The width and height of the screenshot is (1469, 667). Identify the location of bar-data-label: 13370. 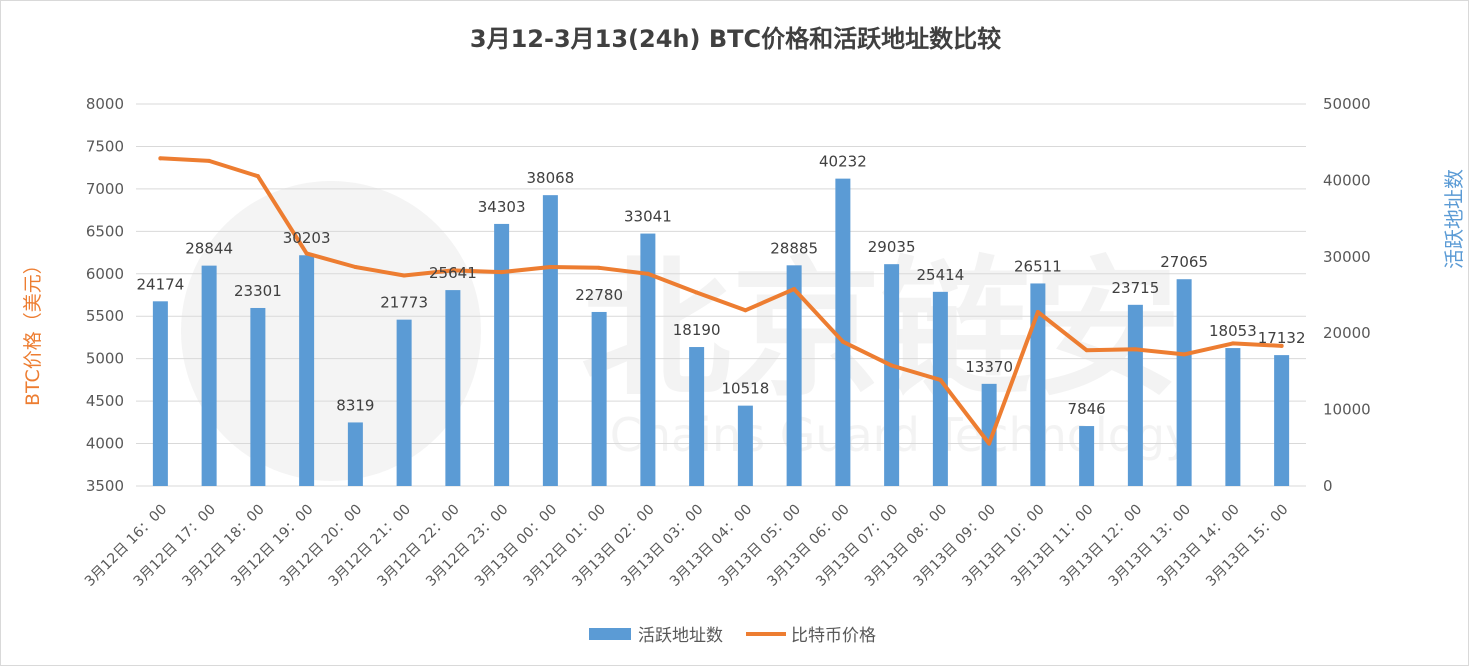
(989, 367).